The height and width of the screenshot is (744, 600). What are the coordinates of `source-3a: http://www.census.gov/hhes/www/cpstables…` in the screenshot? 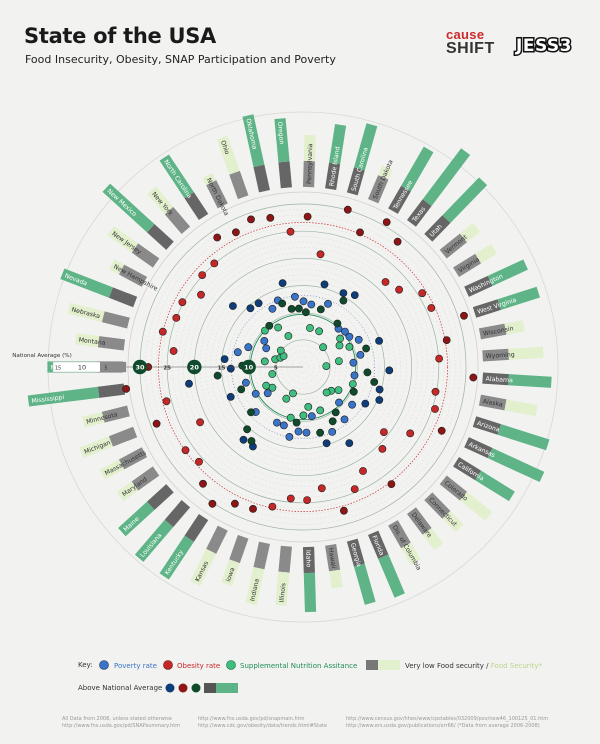 It's located at (447, 719).